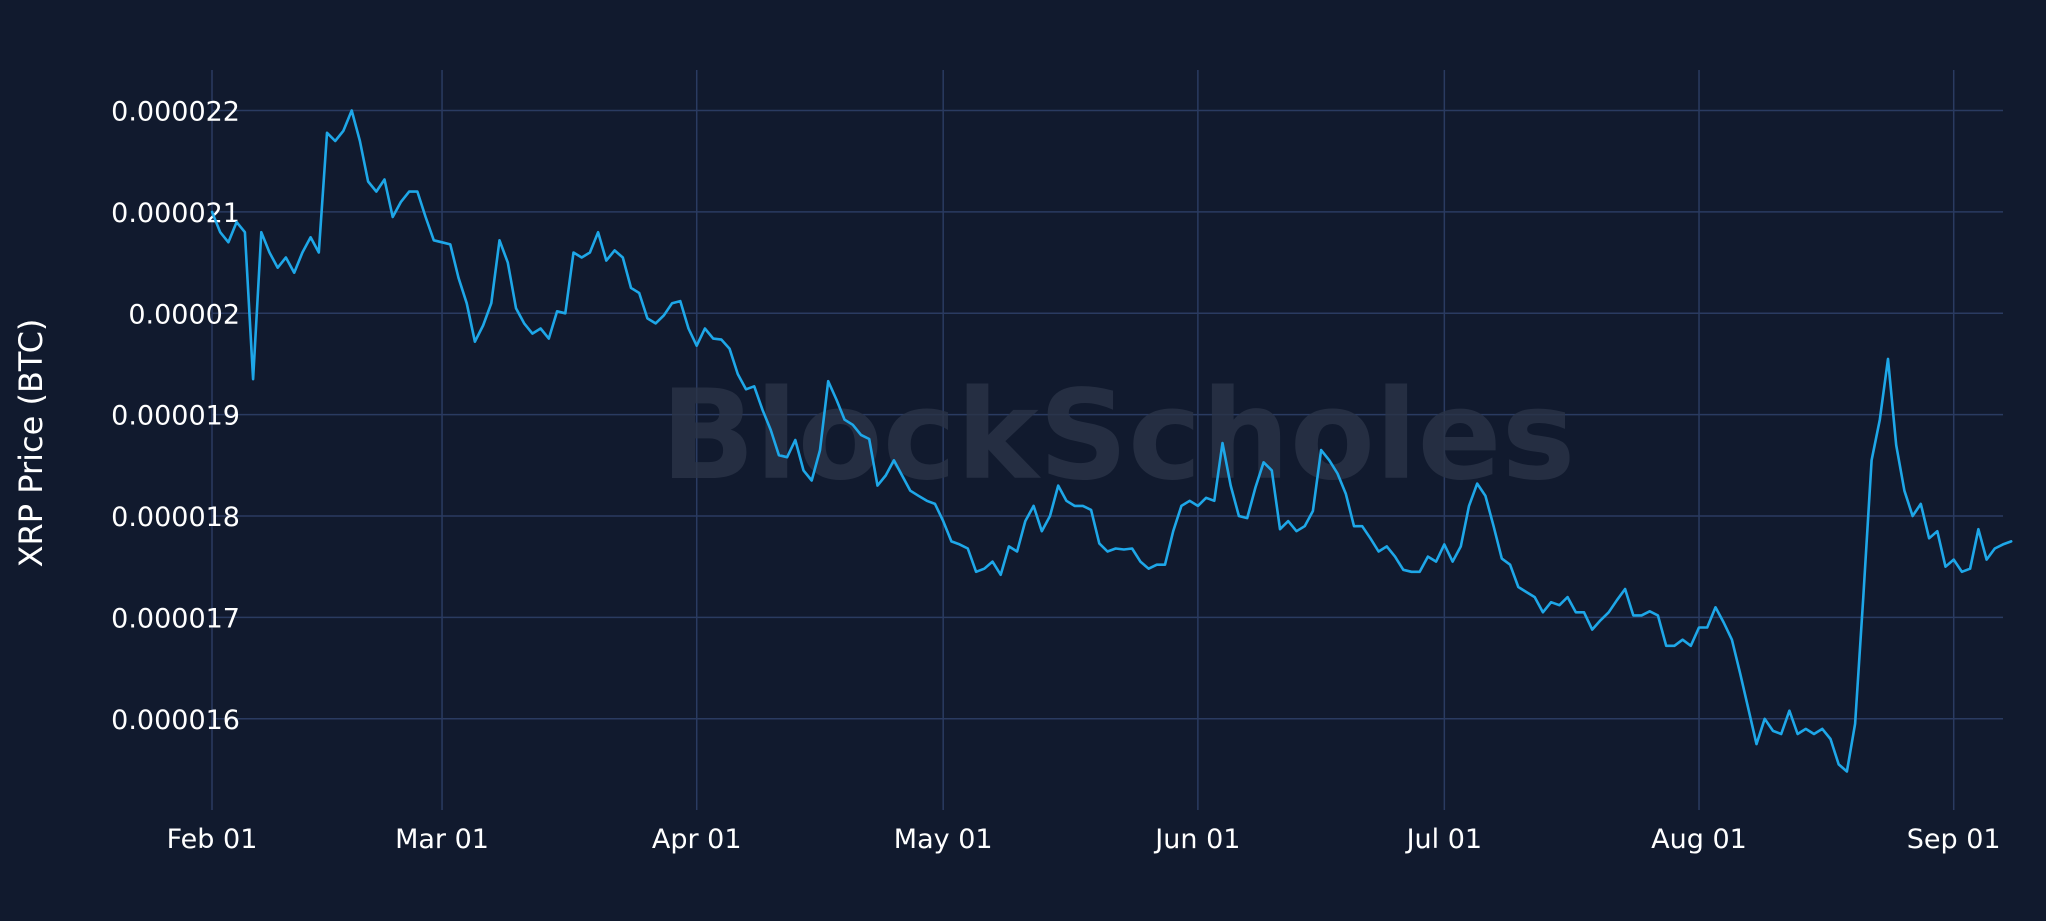 The width and height of the screenshot is (2046, 921). I want to click on y-tick-label: 0.000021, so click(175, 213).